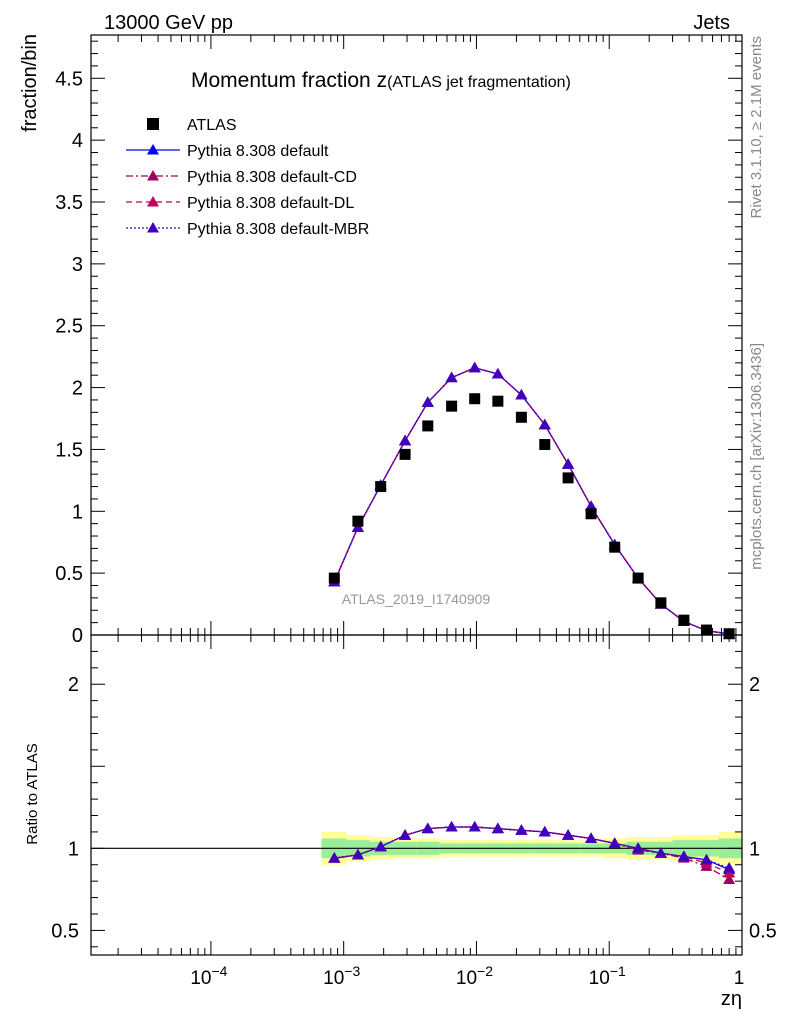  What do you see at coordinates (69, 574) in the screenshot?
I see `upper-y-tick-label: 0.5` at bounding box center [69, 574].